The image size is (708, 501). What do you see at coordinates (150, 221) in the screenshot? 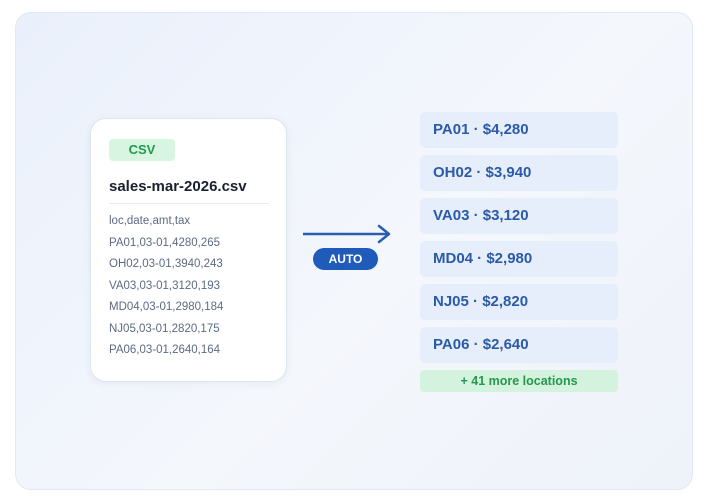
I see `csv-line: loc,date,amt,tax` at bounding box center [150, 221].